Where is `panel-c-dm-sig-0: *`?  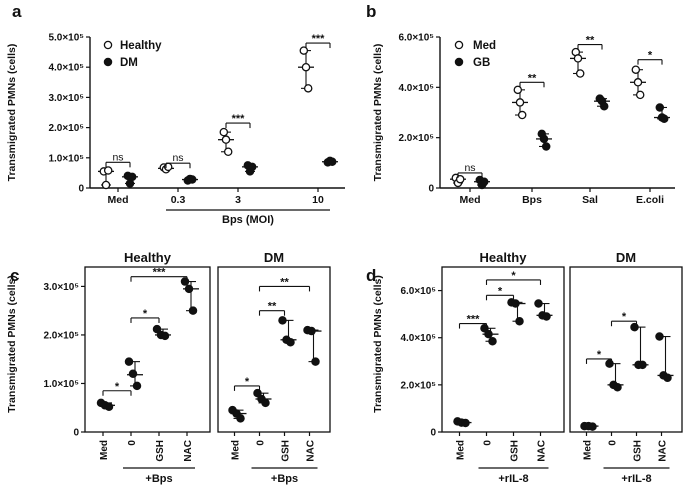 panel-c-dm-sig-0: * is located at coordinates (247, 383).